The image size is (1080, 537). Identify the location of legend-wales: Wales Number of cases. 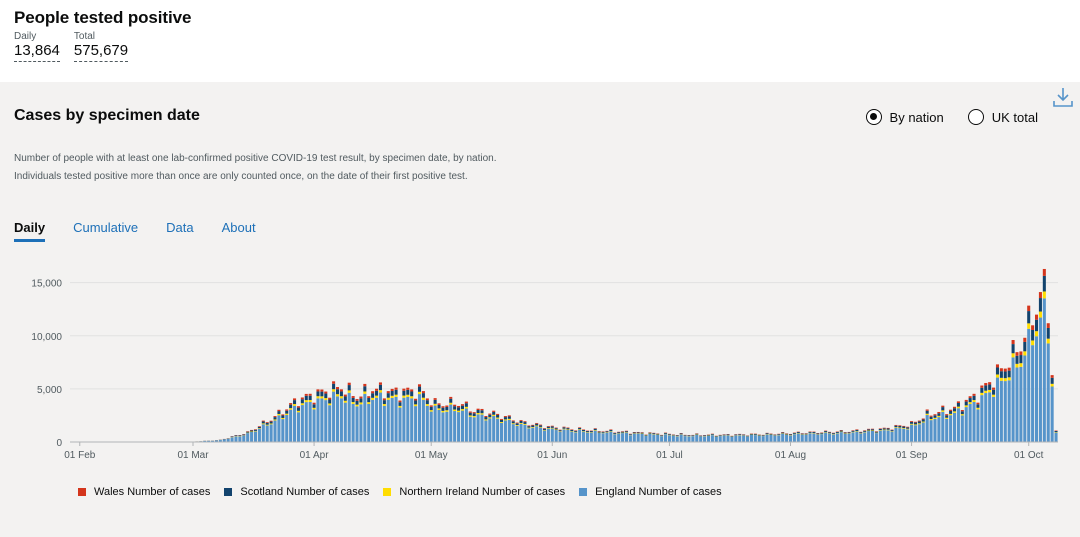
(144, 492).